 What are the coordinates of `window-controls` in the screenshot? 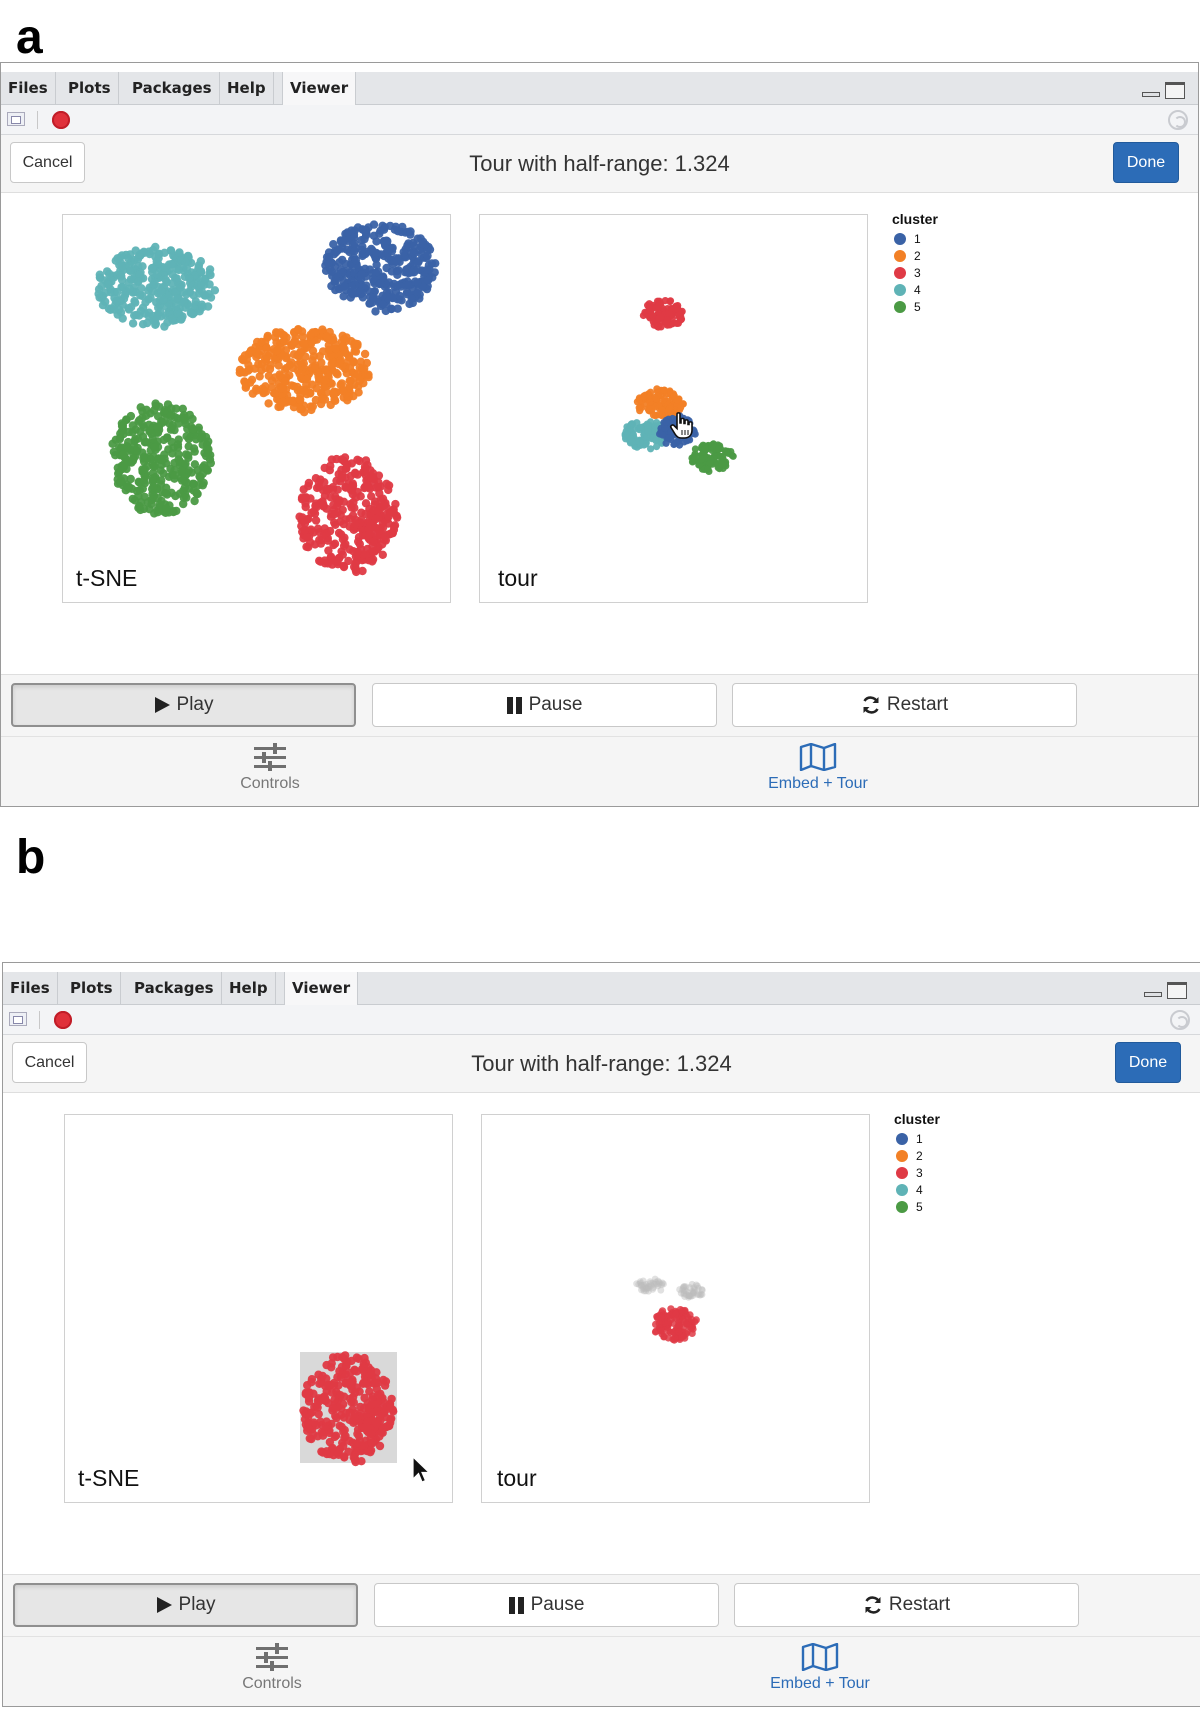 It's located at (1165, 91).